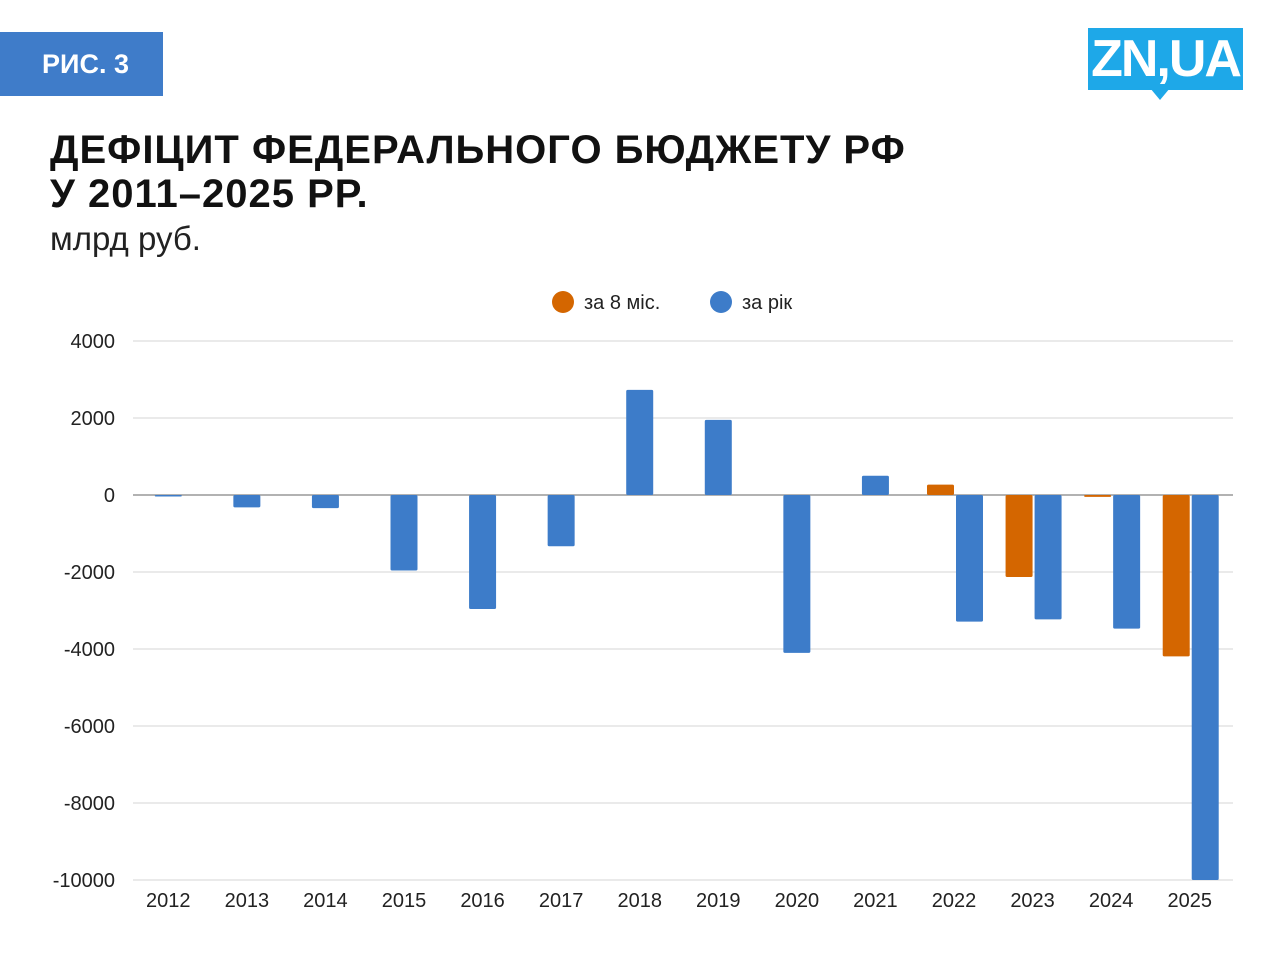 This screenshot has width=1280, height=960. Describe the element at coordinates (1019, 536) in the screenshot. I see `bar-8-months-2023` at that location.